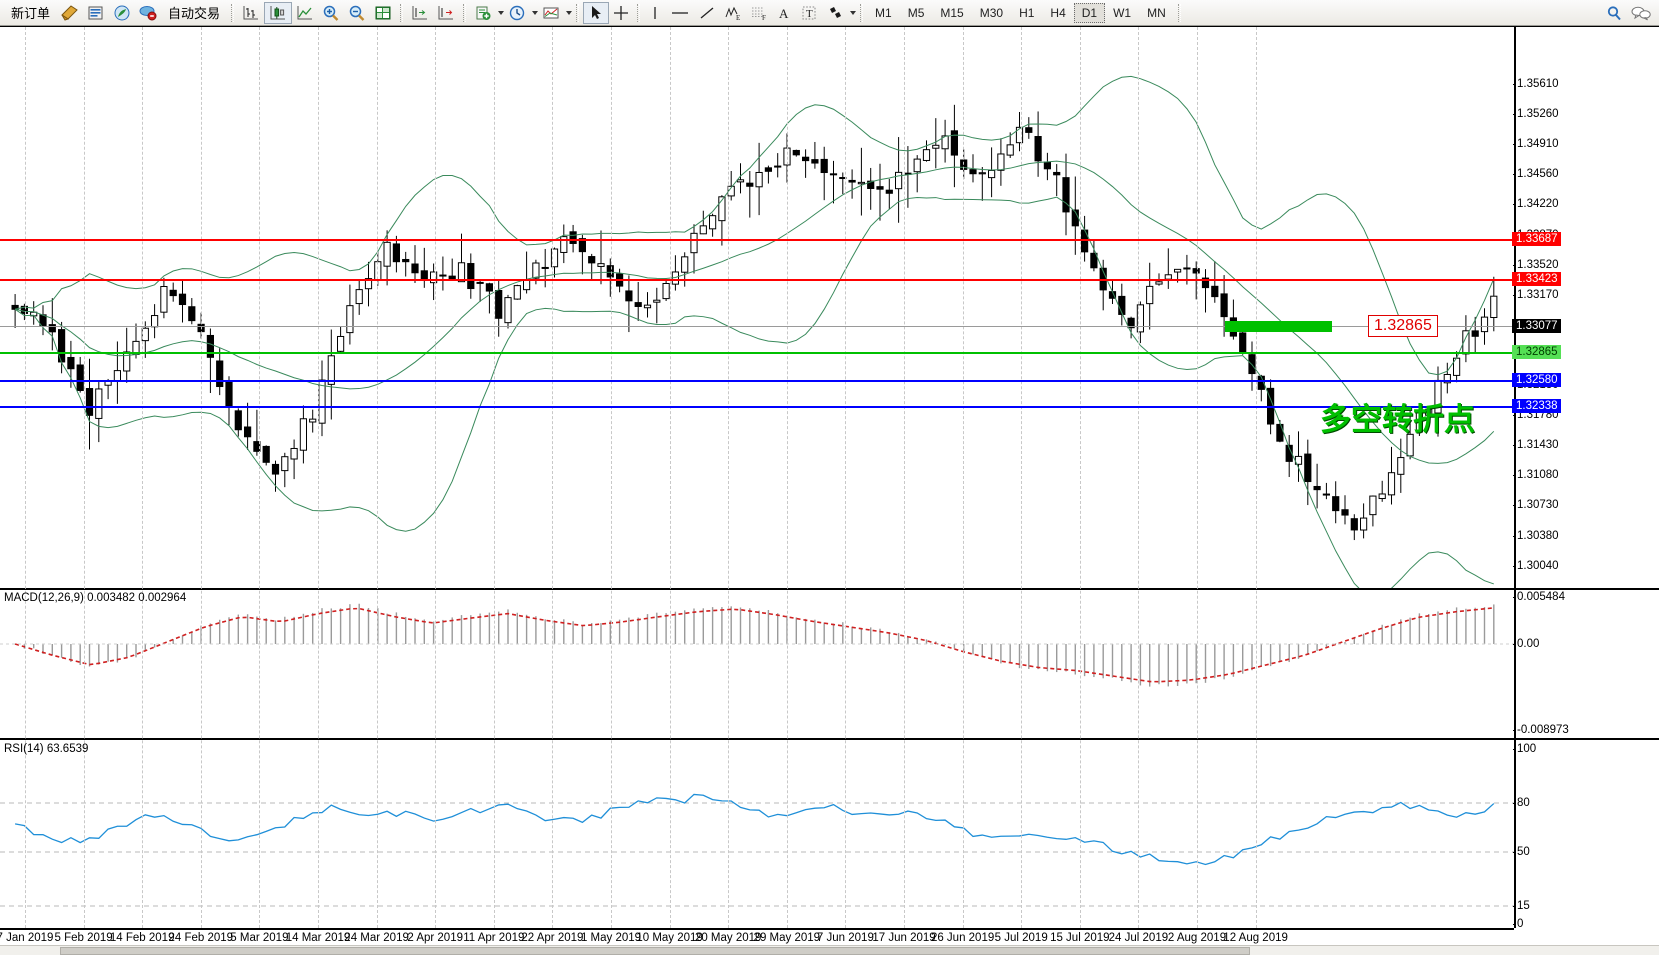  I want to click on metaeditor-icon, so click(70, 13).